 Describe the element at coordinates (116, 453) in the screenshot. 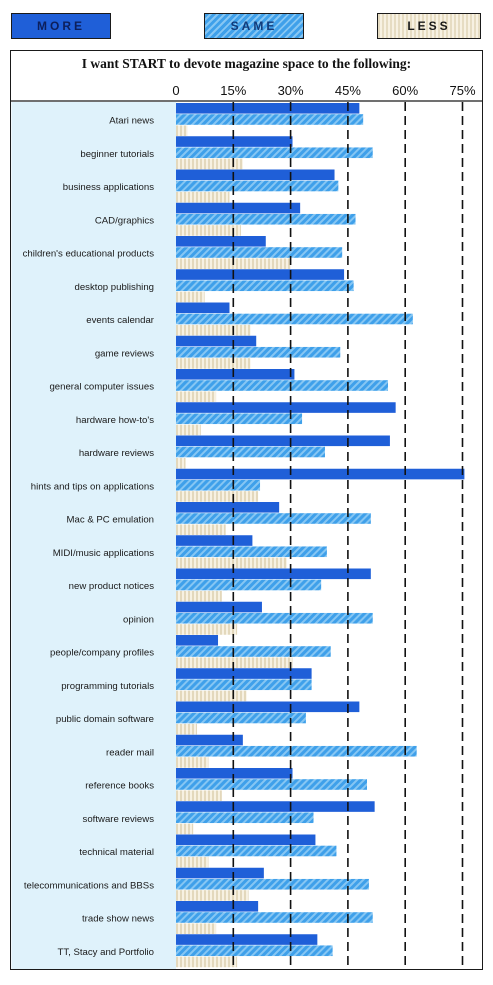

I see `category-label: hardware reviews` at that location.